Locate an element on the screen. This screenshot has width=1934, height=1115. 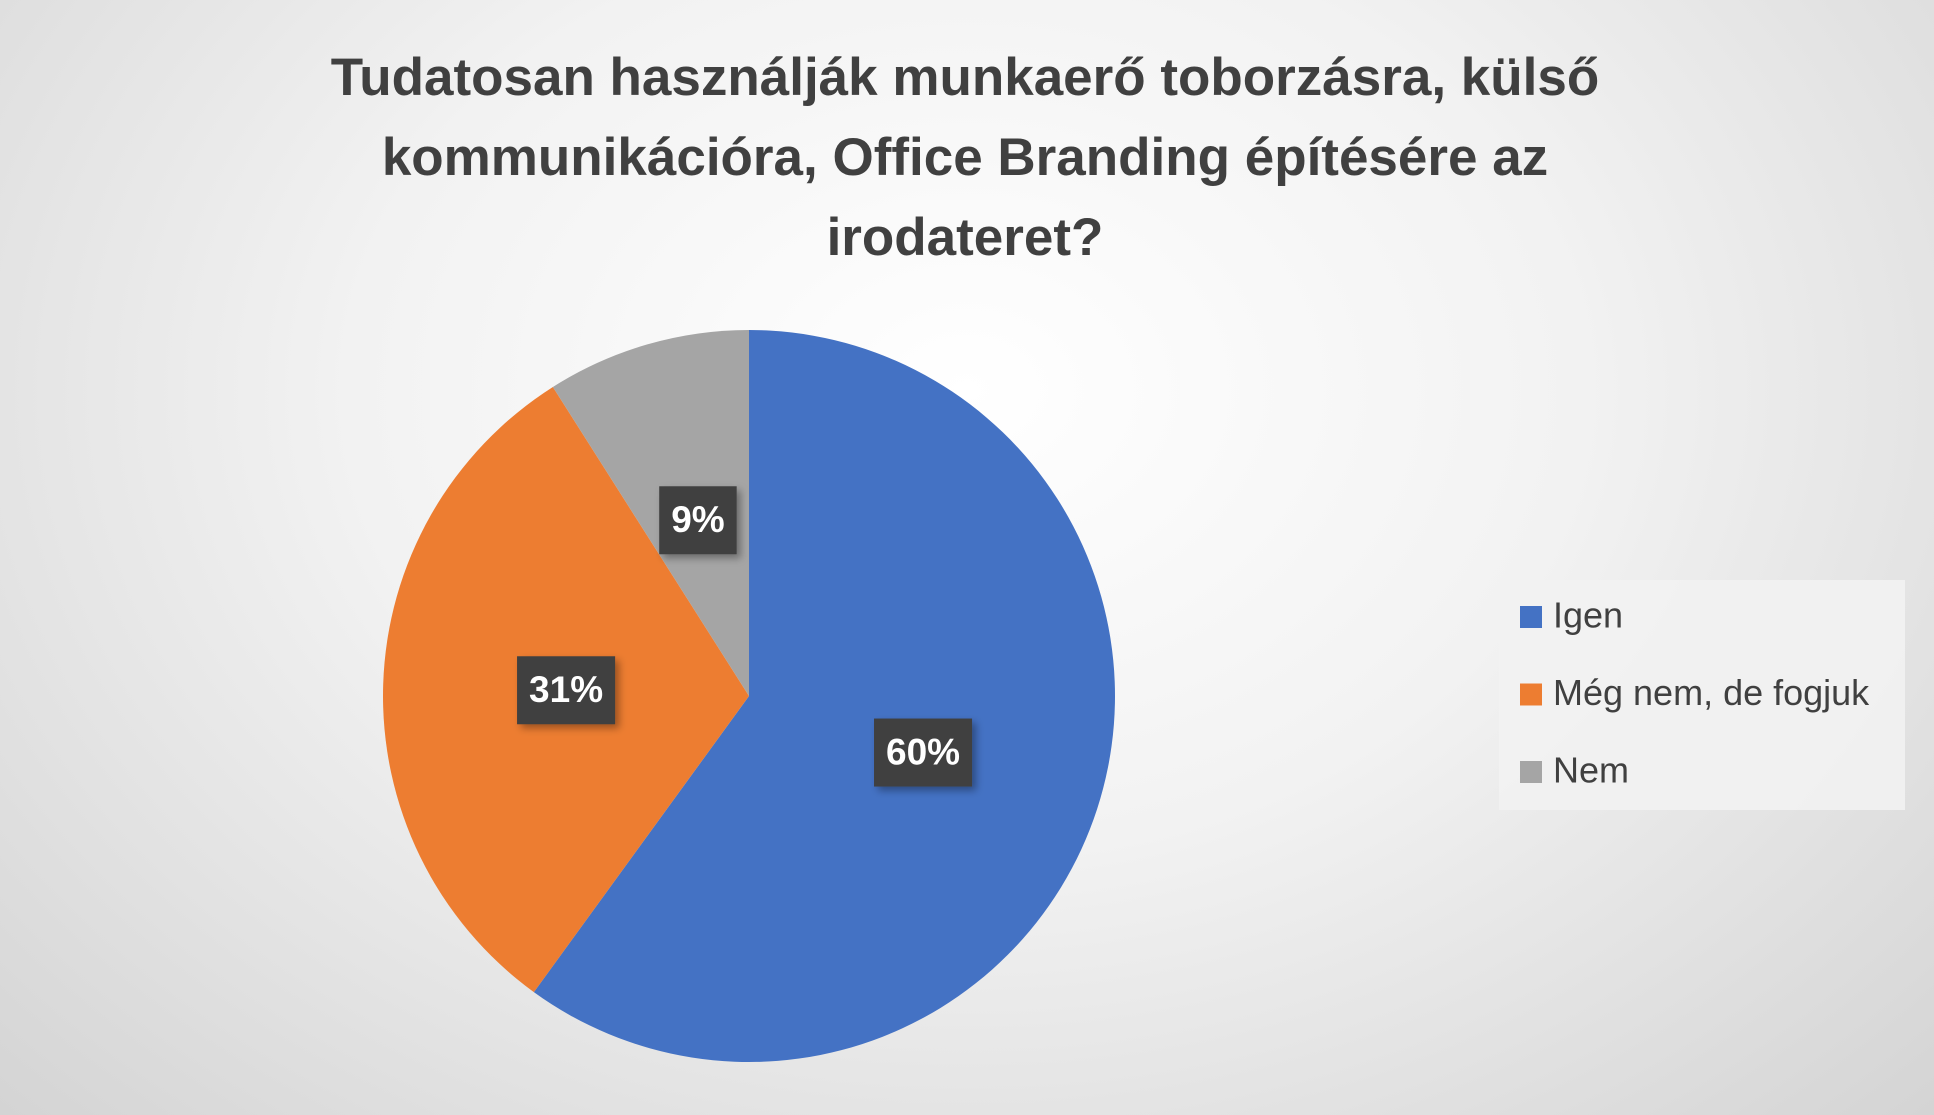
data-label: 60% is located at coordinates (923, 752).